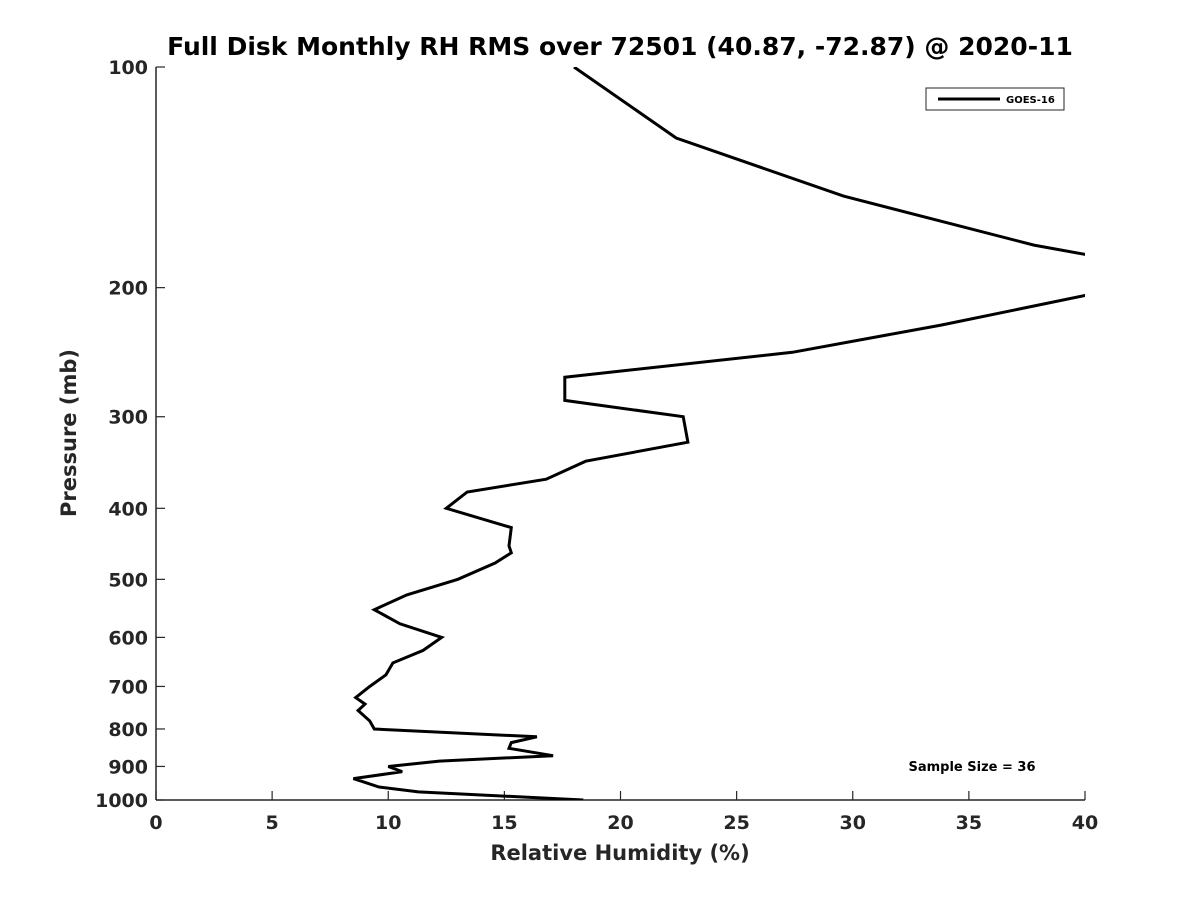 This screenshot has height=900, width=1200. Describe the element at coordinates (1085, 823) in the screenshot. I see `x-tick-label: 40` at that location.